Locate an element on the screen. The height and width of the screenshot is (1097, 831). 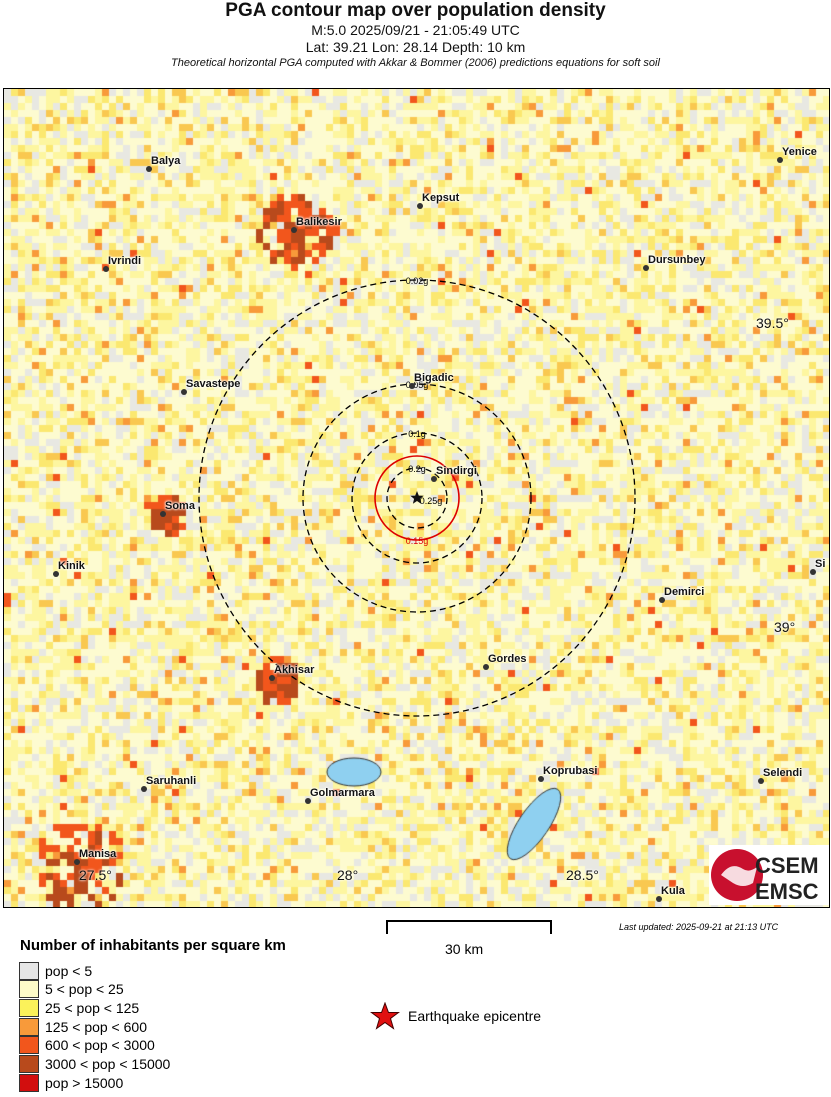
last-updated: Last updated: 2025-09-21 at 21:13 UTC is located at coordinates (699, 927).